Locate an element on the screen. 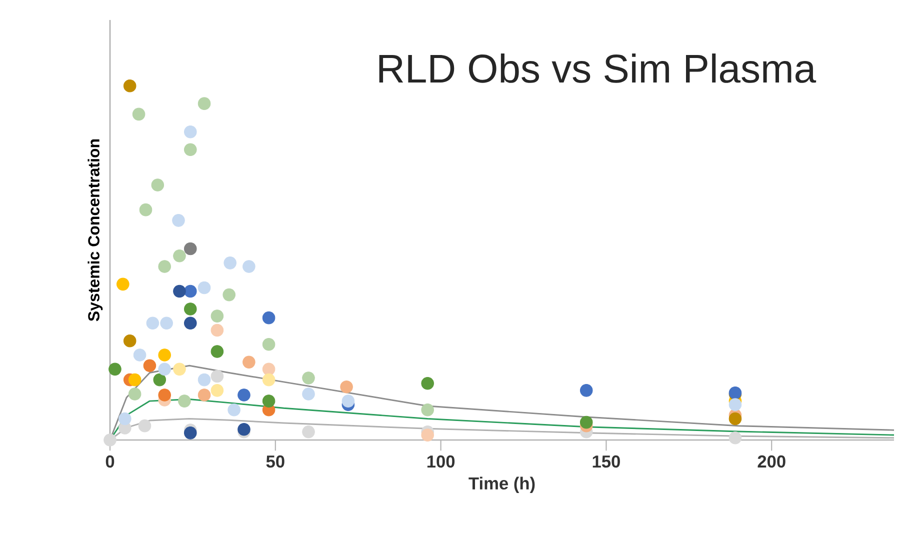 This screenshot has height=533, width=898. x-tick-label: 50 is located at coordinates (275, 461).